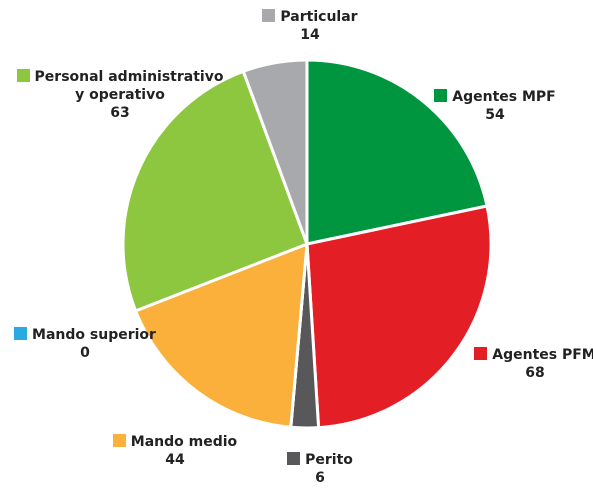  I want to click on slice-label: Particular 14, so click(310, 26).